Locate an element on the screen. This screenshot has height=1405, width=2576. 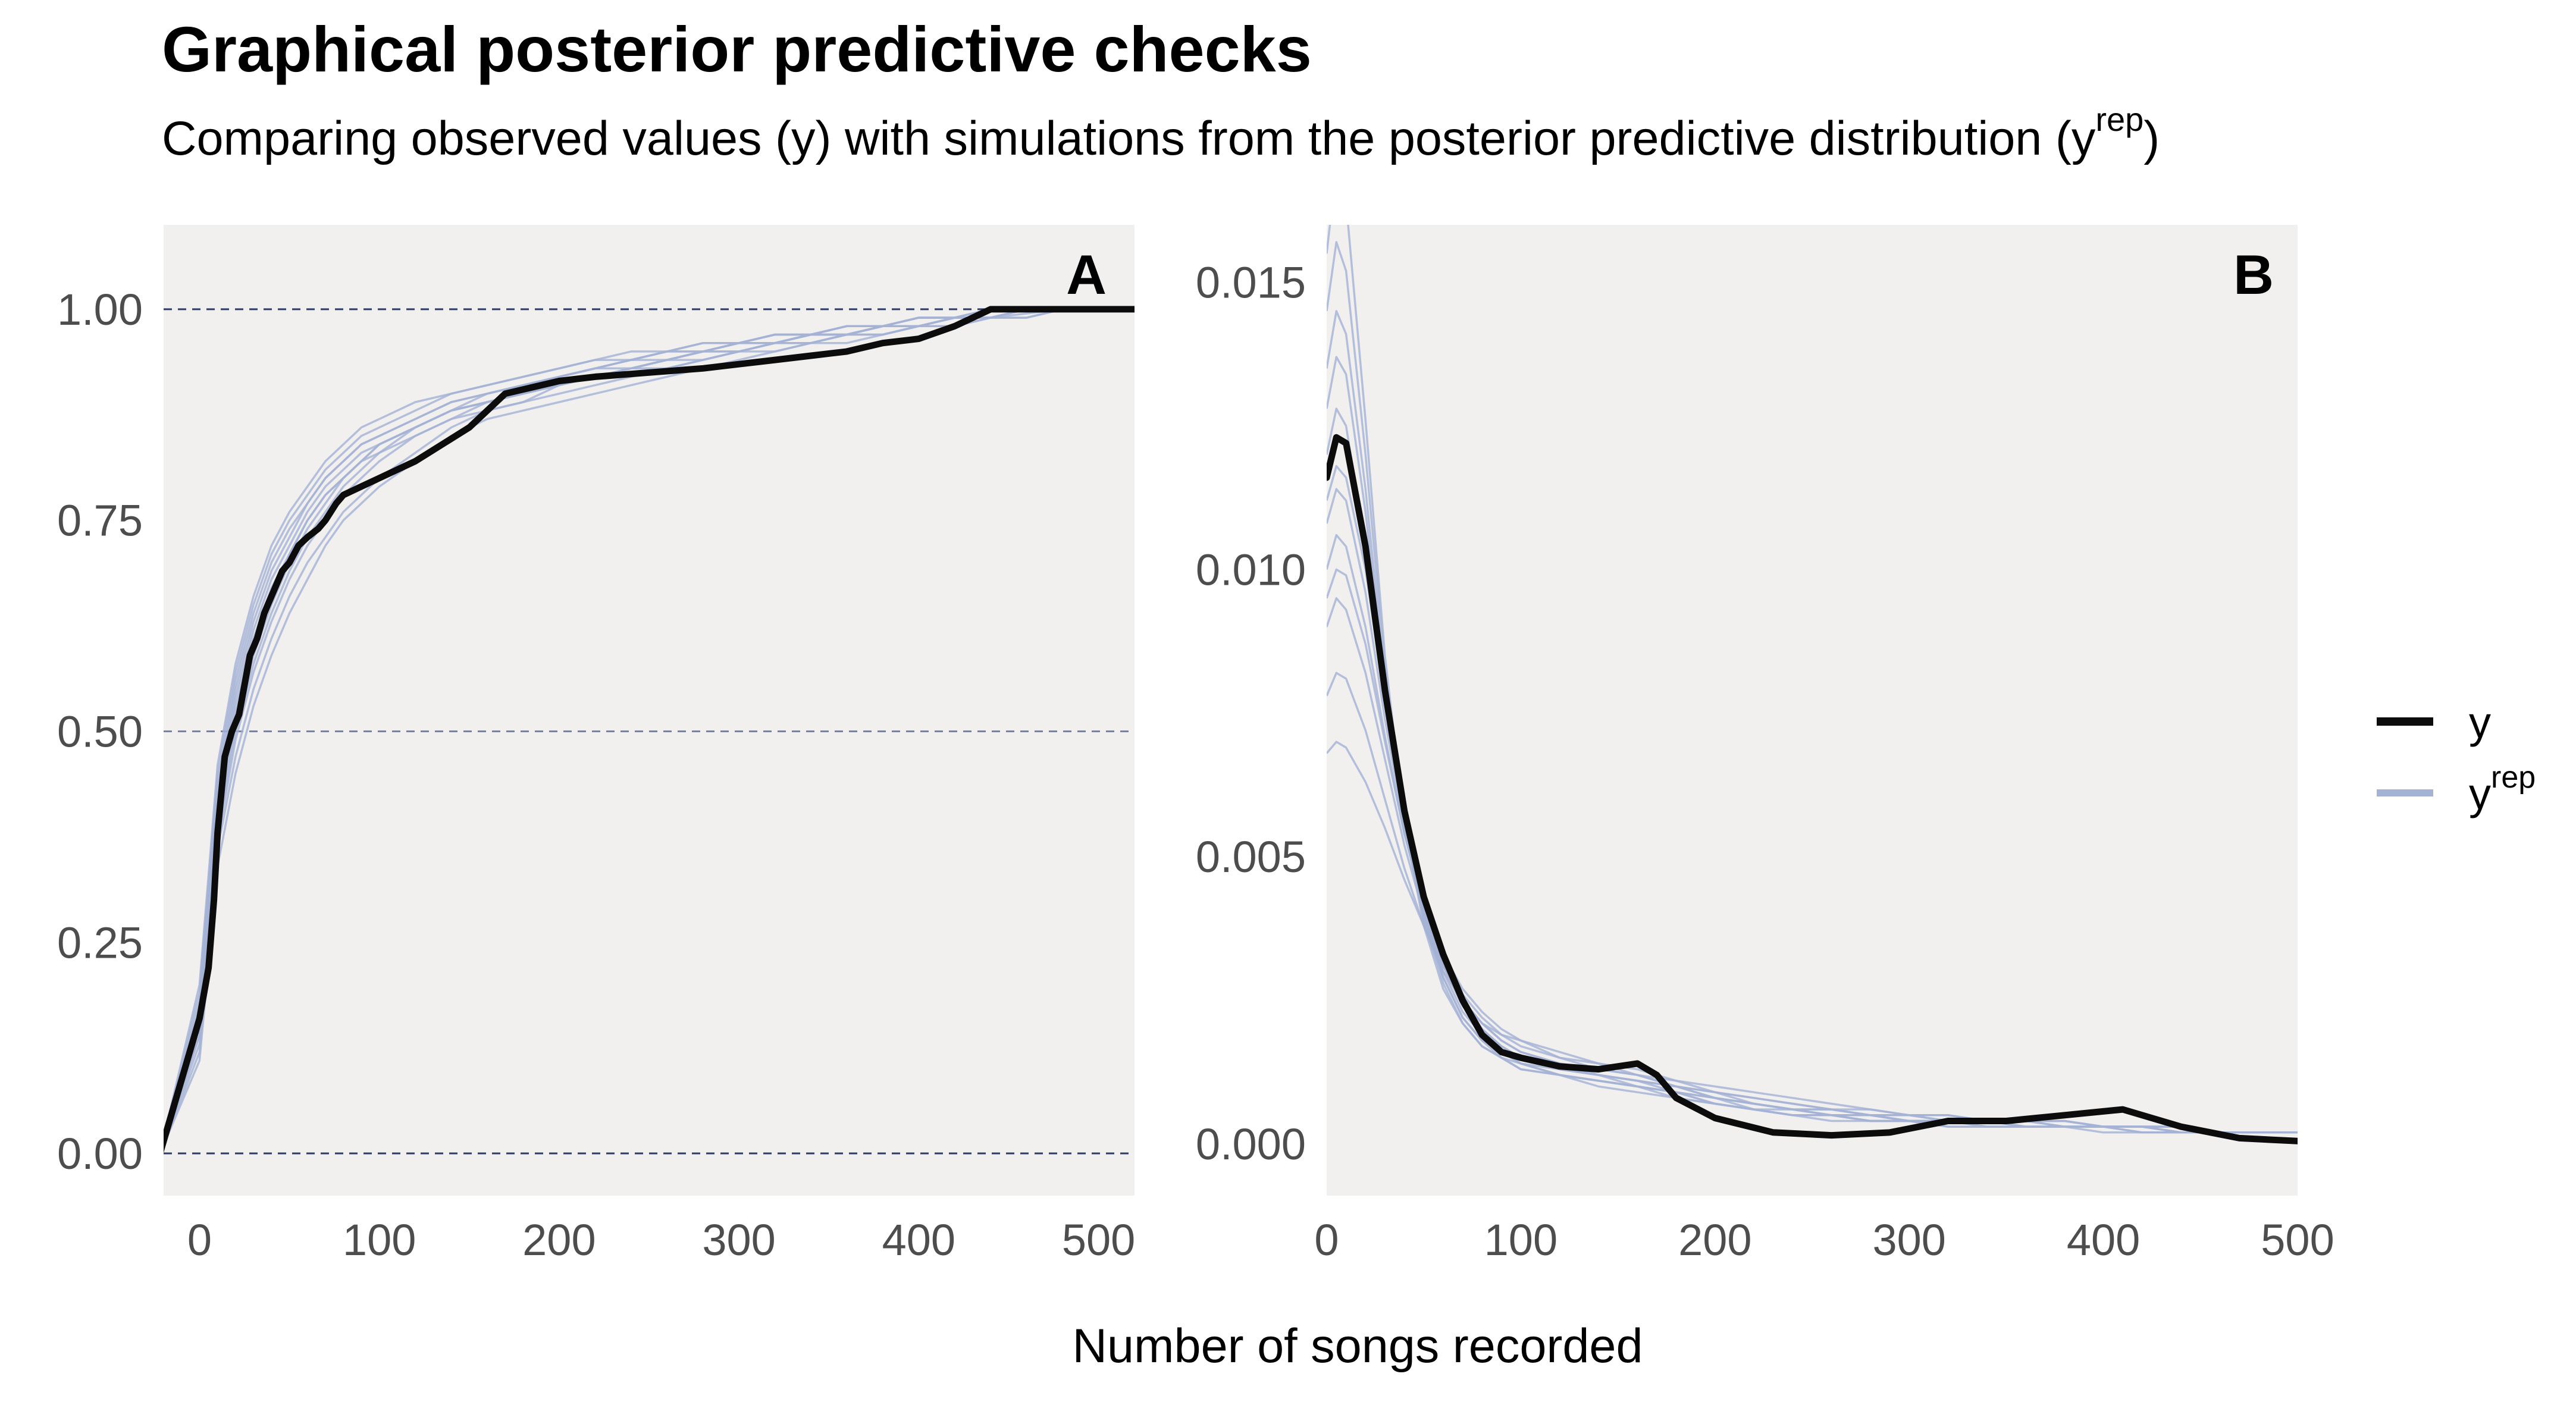
panel-b-label: B is located at coordinates (2254, 274).